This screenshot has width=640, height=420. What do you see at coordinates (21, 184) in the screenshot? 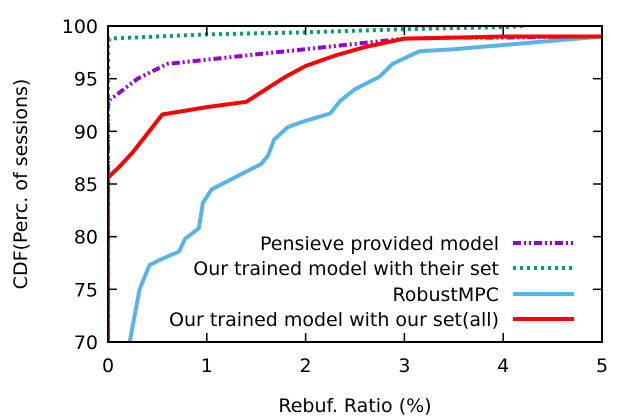
I see `y-axis-title: CDF(Perc. of sessions)` at bounding box center [21, 184].